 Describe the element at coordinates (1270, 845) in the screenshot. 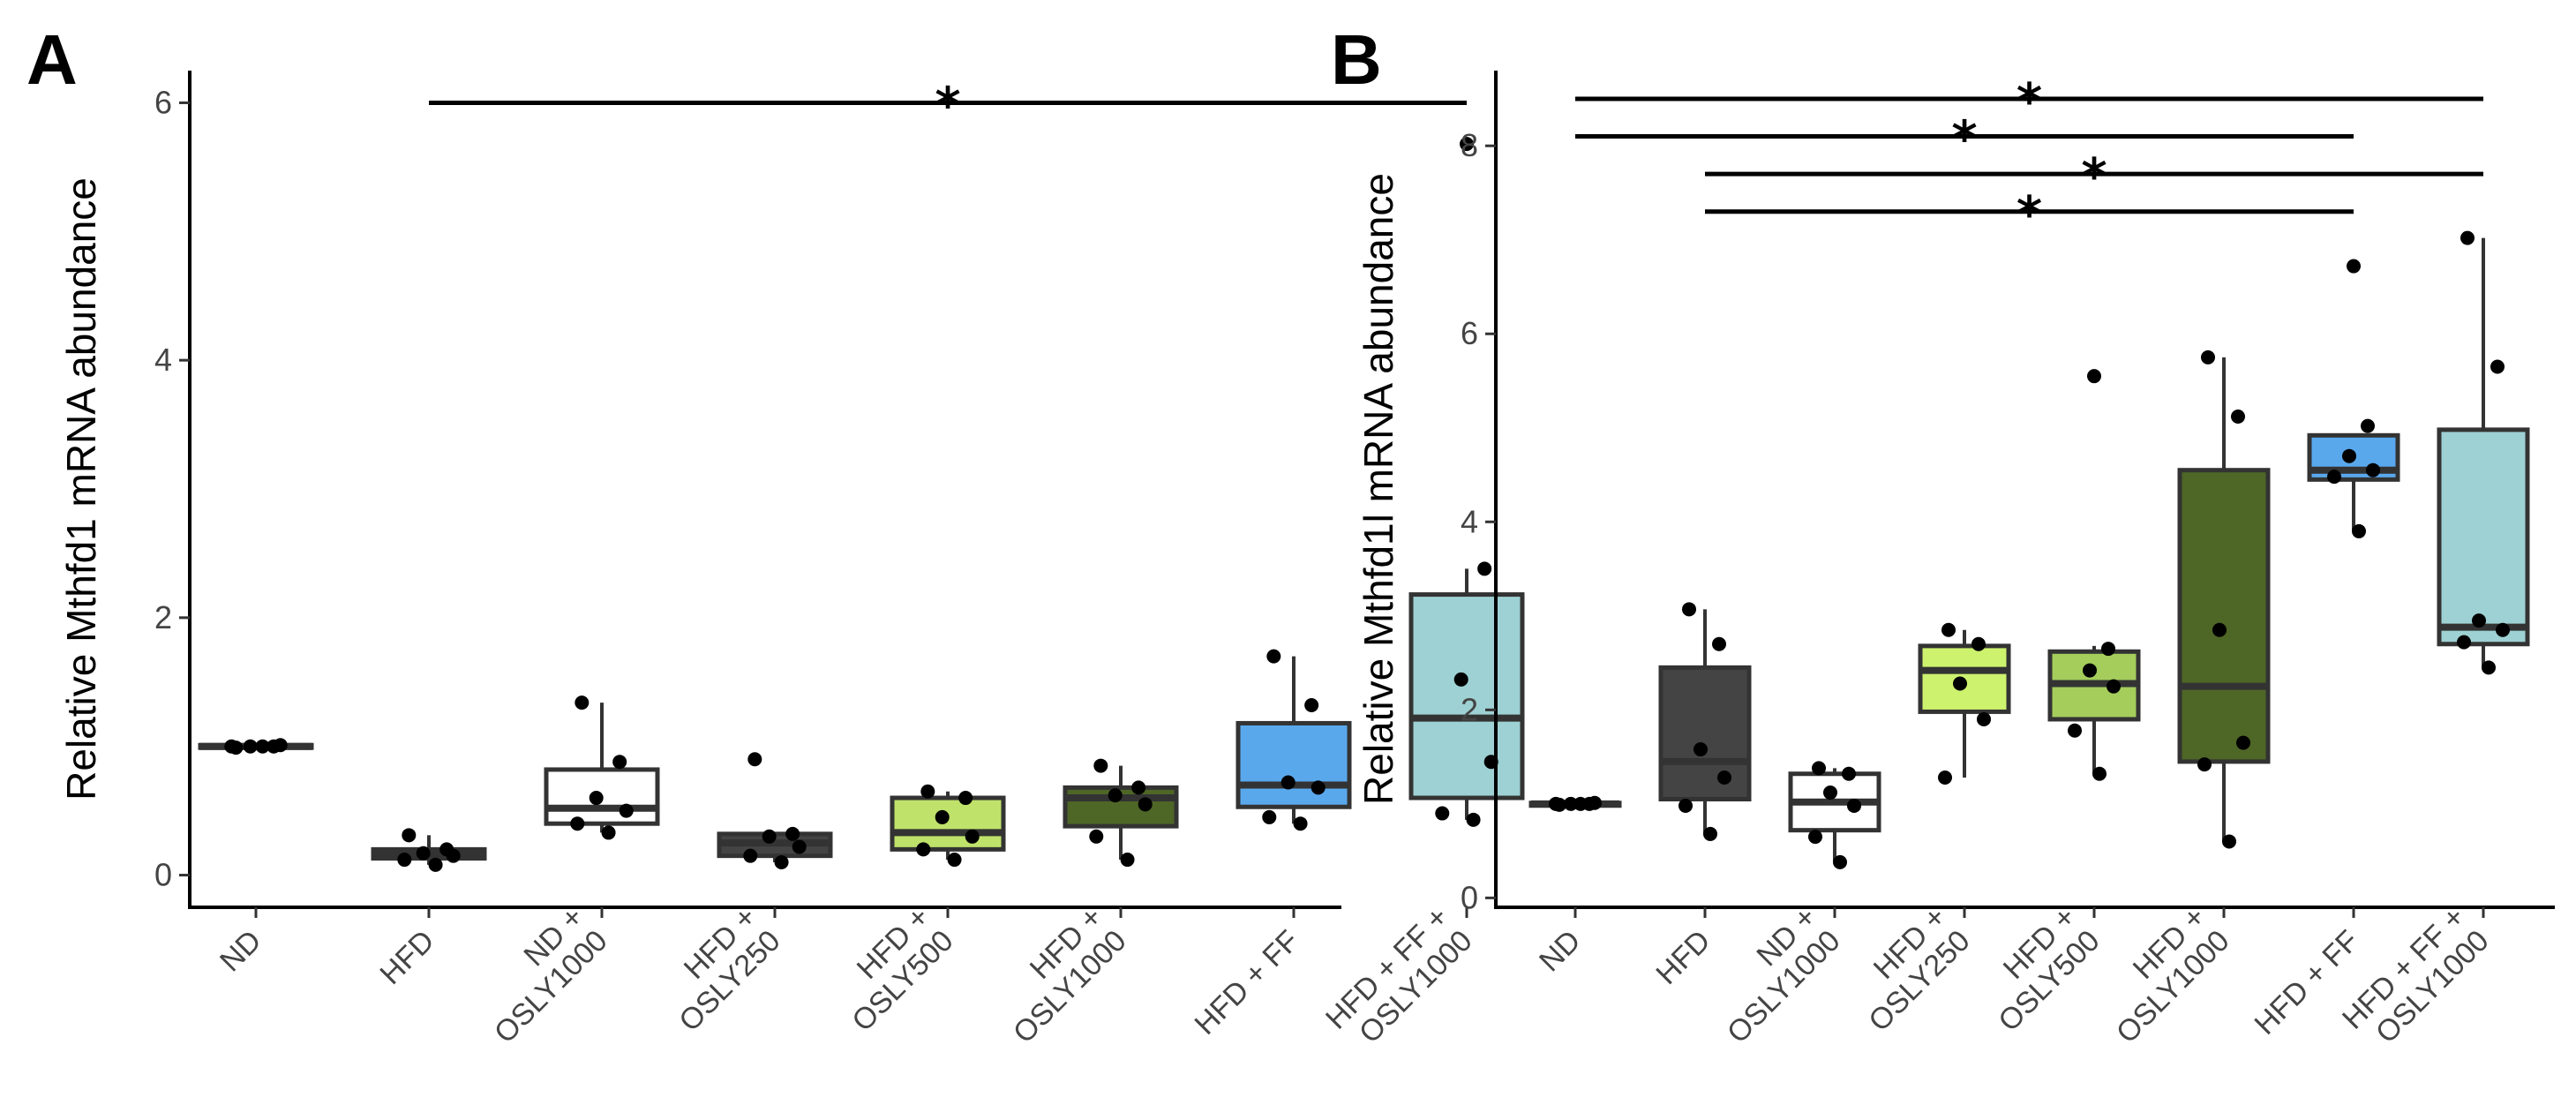

I see `box-group-6: HFD + FF` at that location.